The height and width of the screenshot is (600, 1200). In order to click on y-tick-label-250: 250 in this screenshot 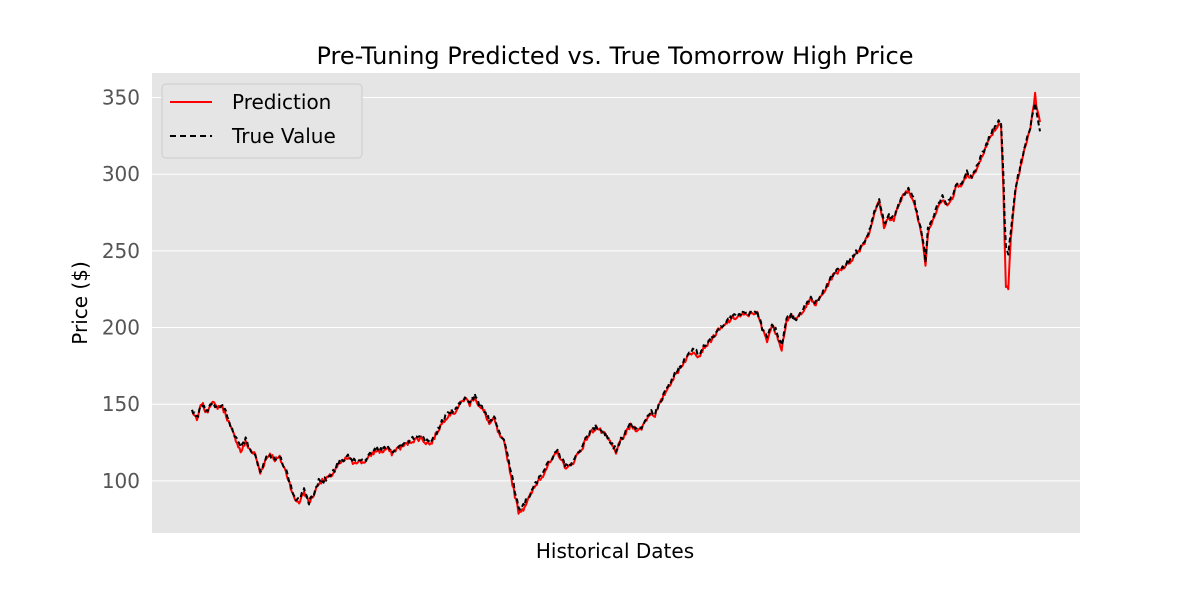, I will do `click(121, 251)`.